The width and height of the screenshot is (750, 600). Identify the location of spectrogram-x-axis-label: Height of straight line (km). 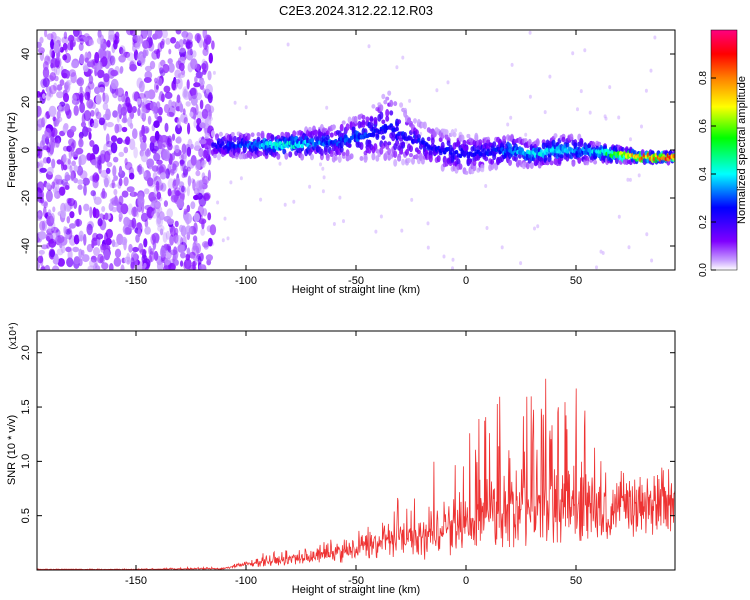
(356, 290).